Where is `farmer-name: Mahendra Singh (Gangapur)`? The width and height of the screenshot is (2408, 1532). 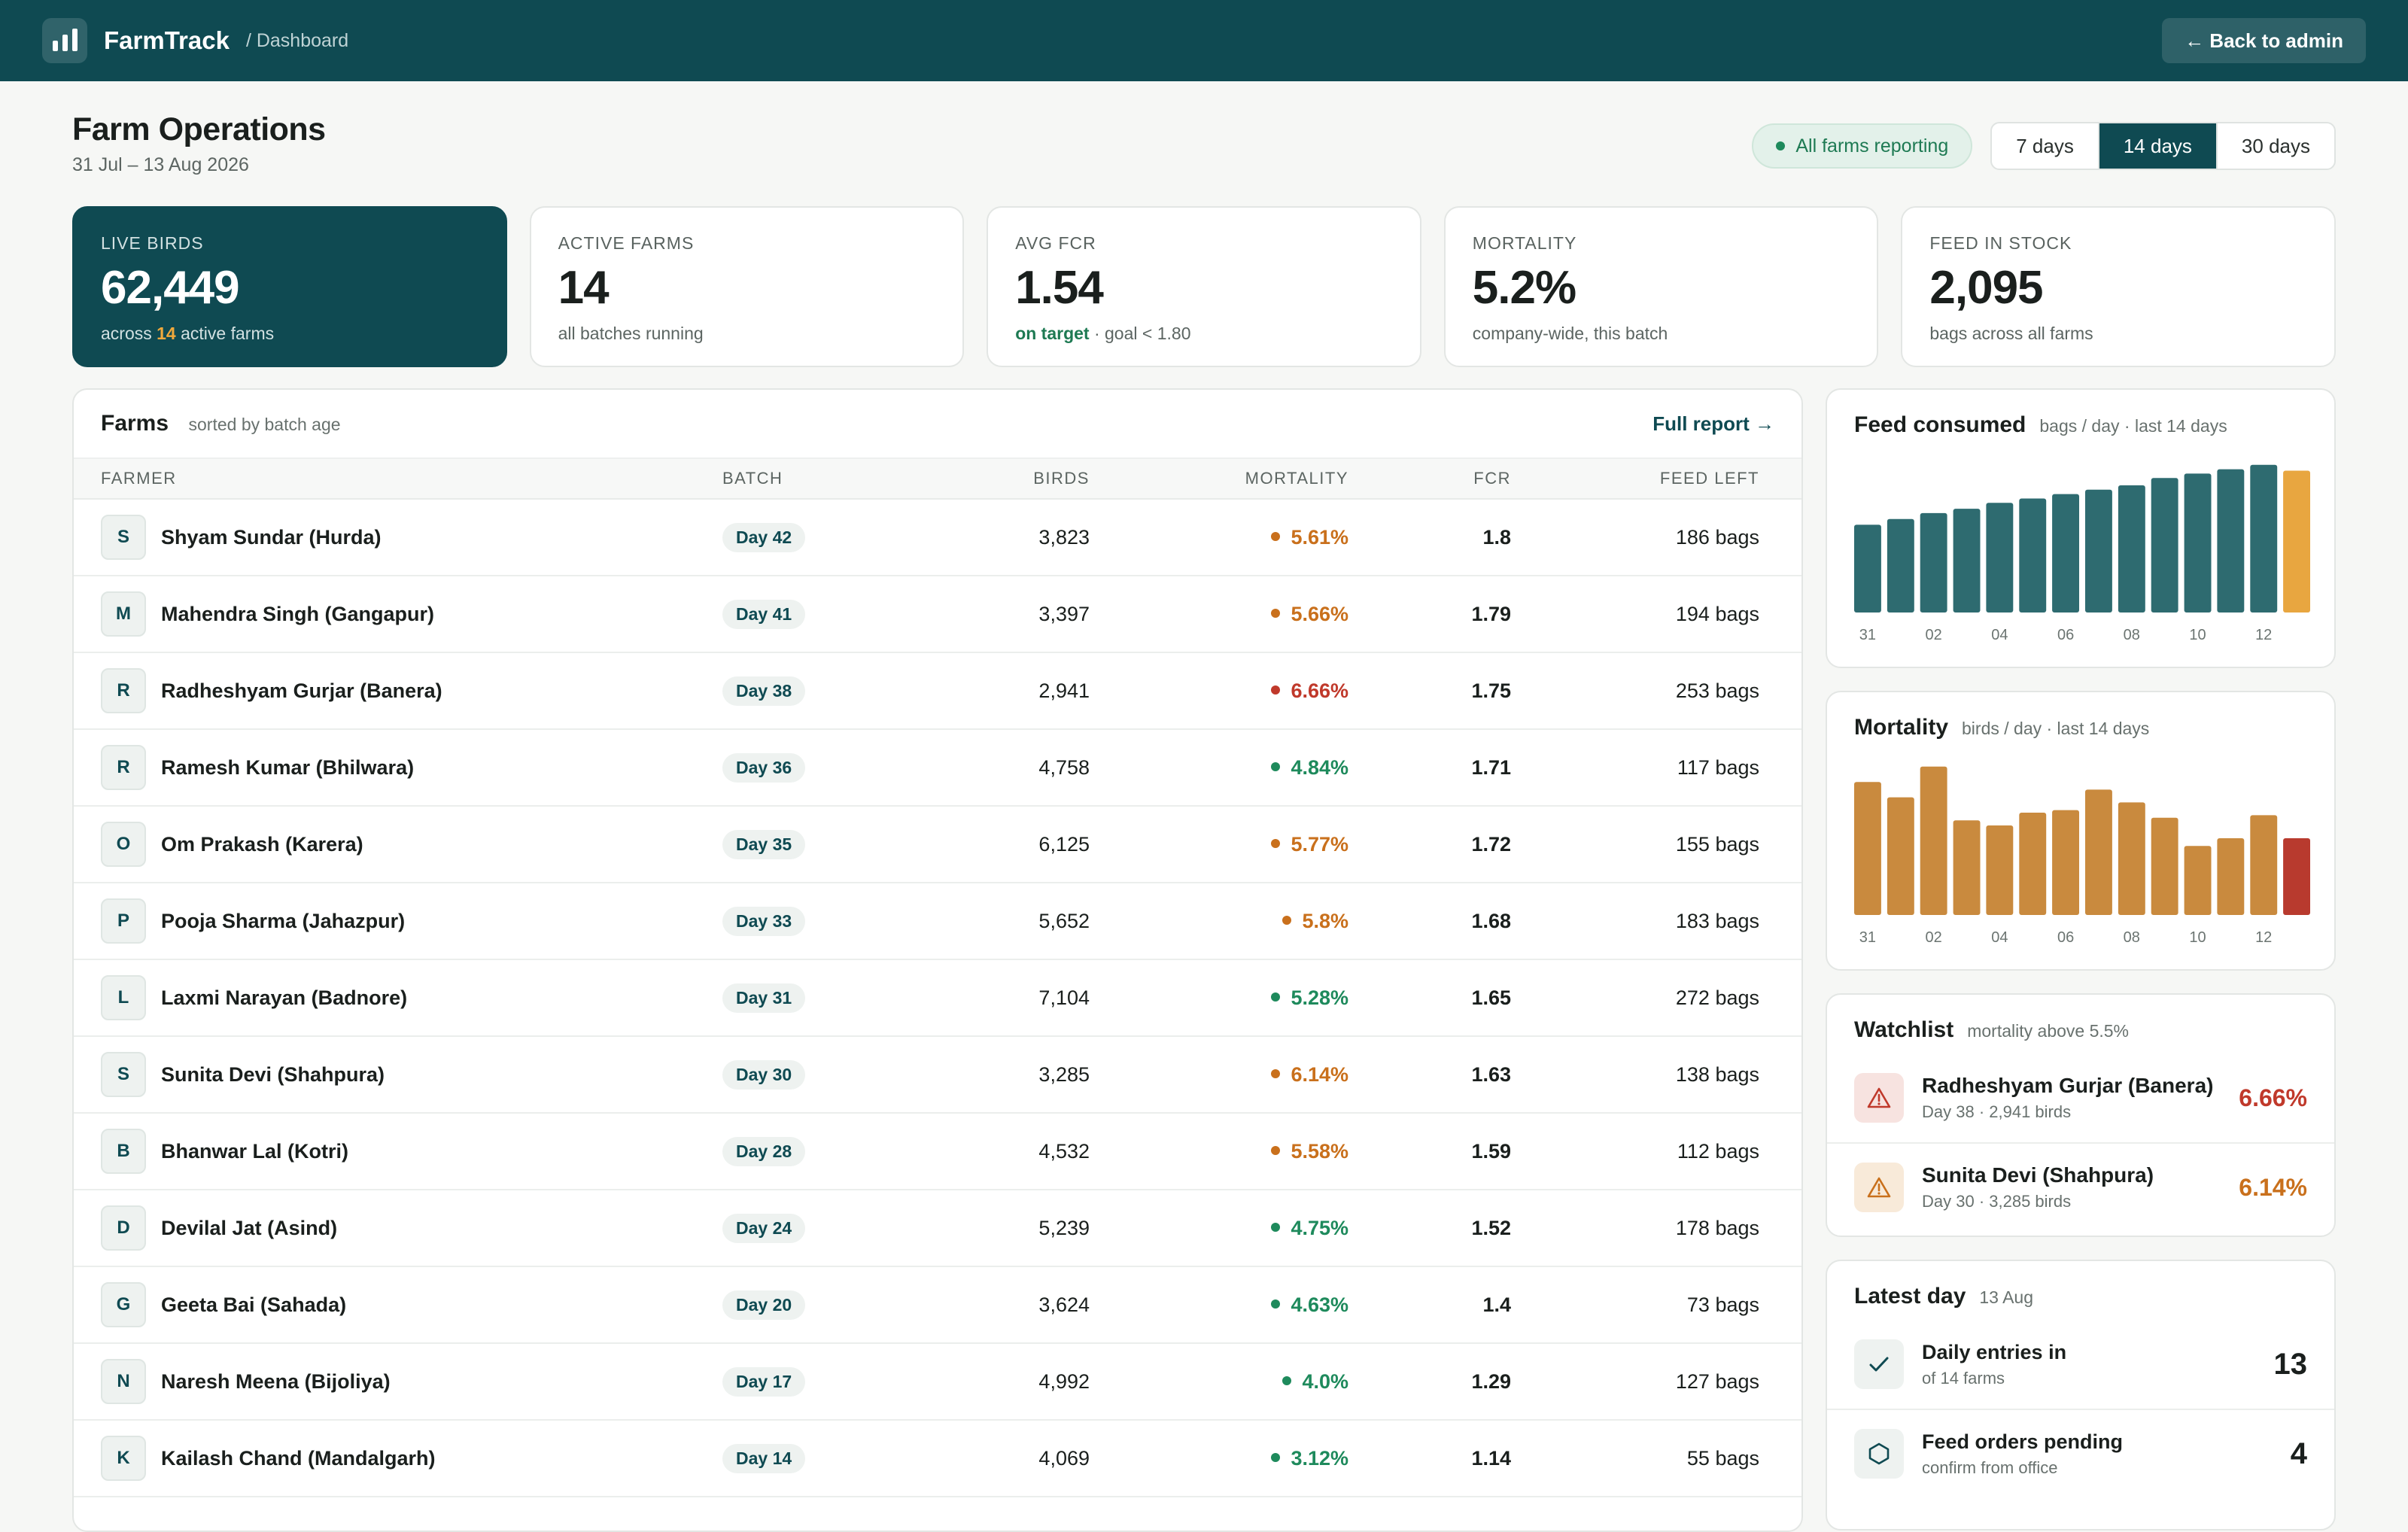
farmer-name: Mahendra Singh (Gangapur) is located at coordinates (298, 613).